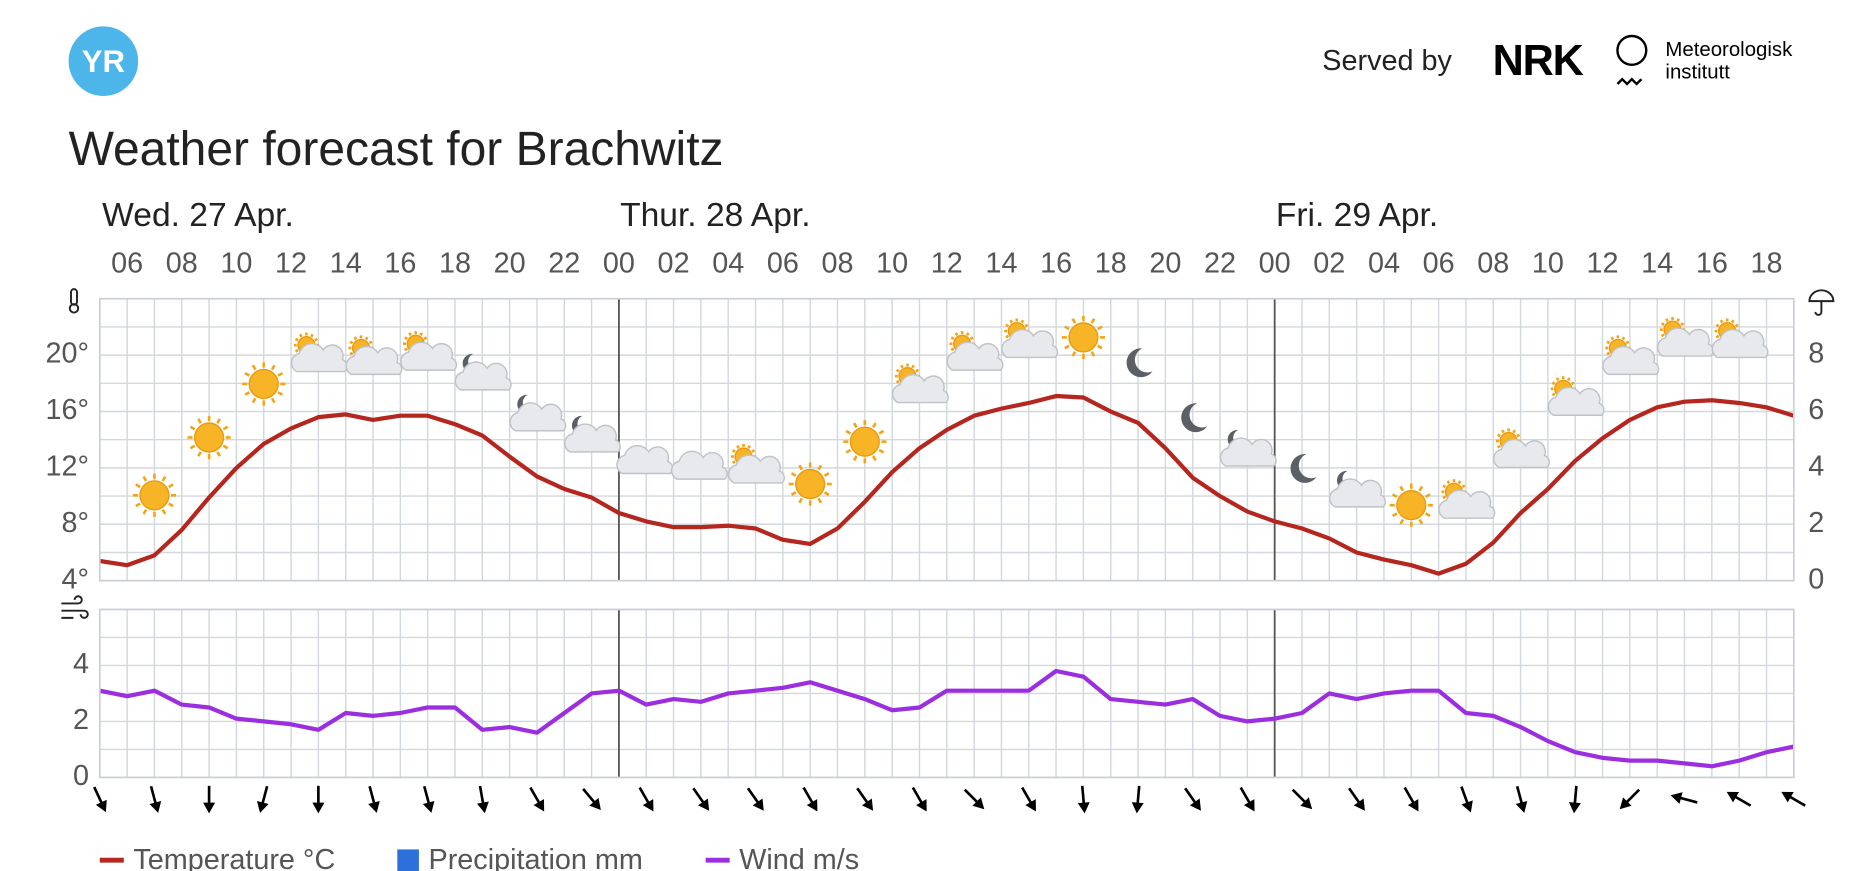 The width and height of the screenshot is (1860, 871). I want to click on x-tick-label: 18, so click(1111, 264).